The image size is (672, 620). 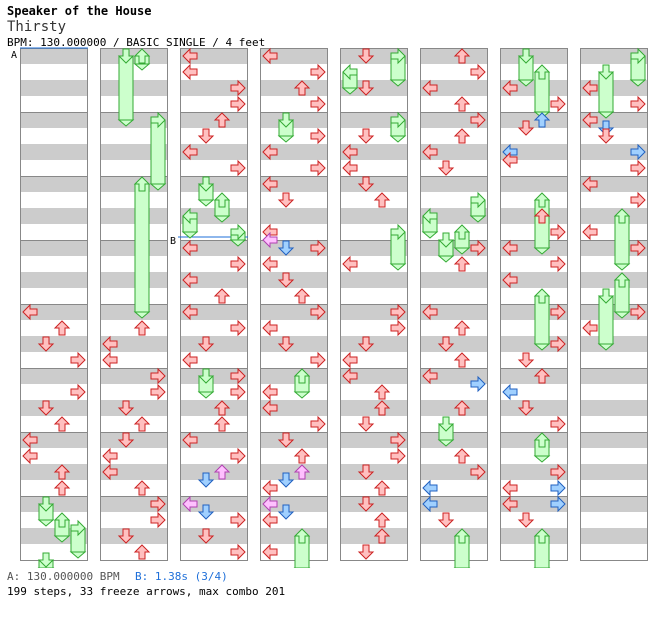 What do you see at coordinates (79, 11) in the screenshot?
I see `song-title: Speaker of the House` at bounding box center [79, 11].